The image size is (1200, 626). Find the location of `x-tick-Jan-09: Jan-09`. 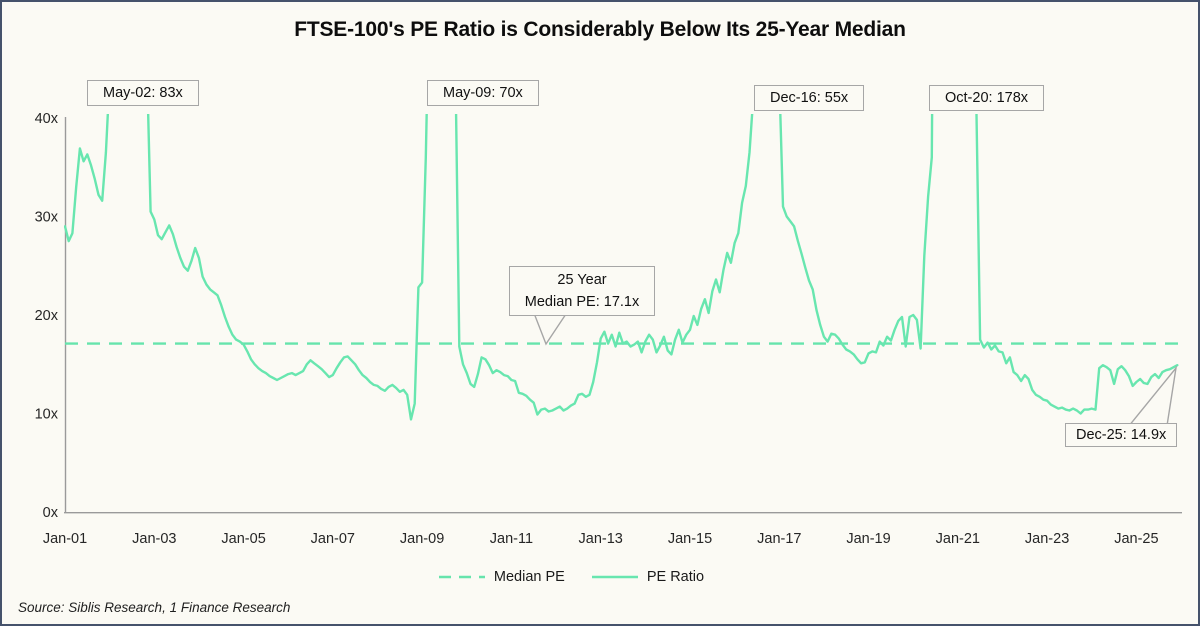

x-tick-Jan-09: Jan-09 is located at coordinates (422, 539).